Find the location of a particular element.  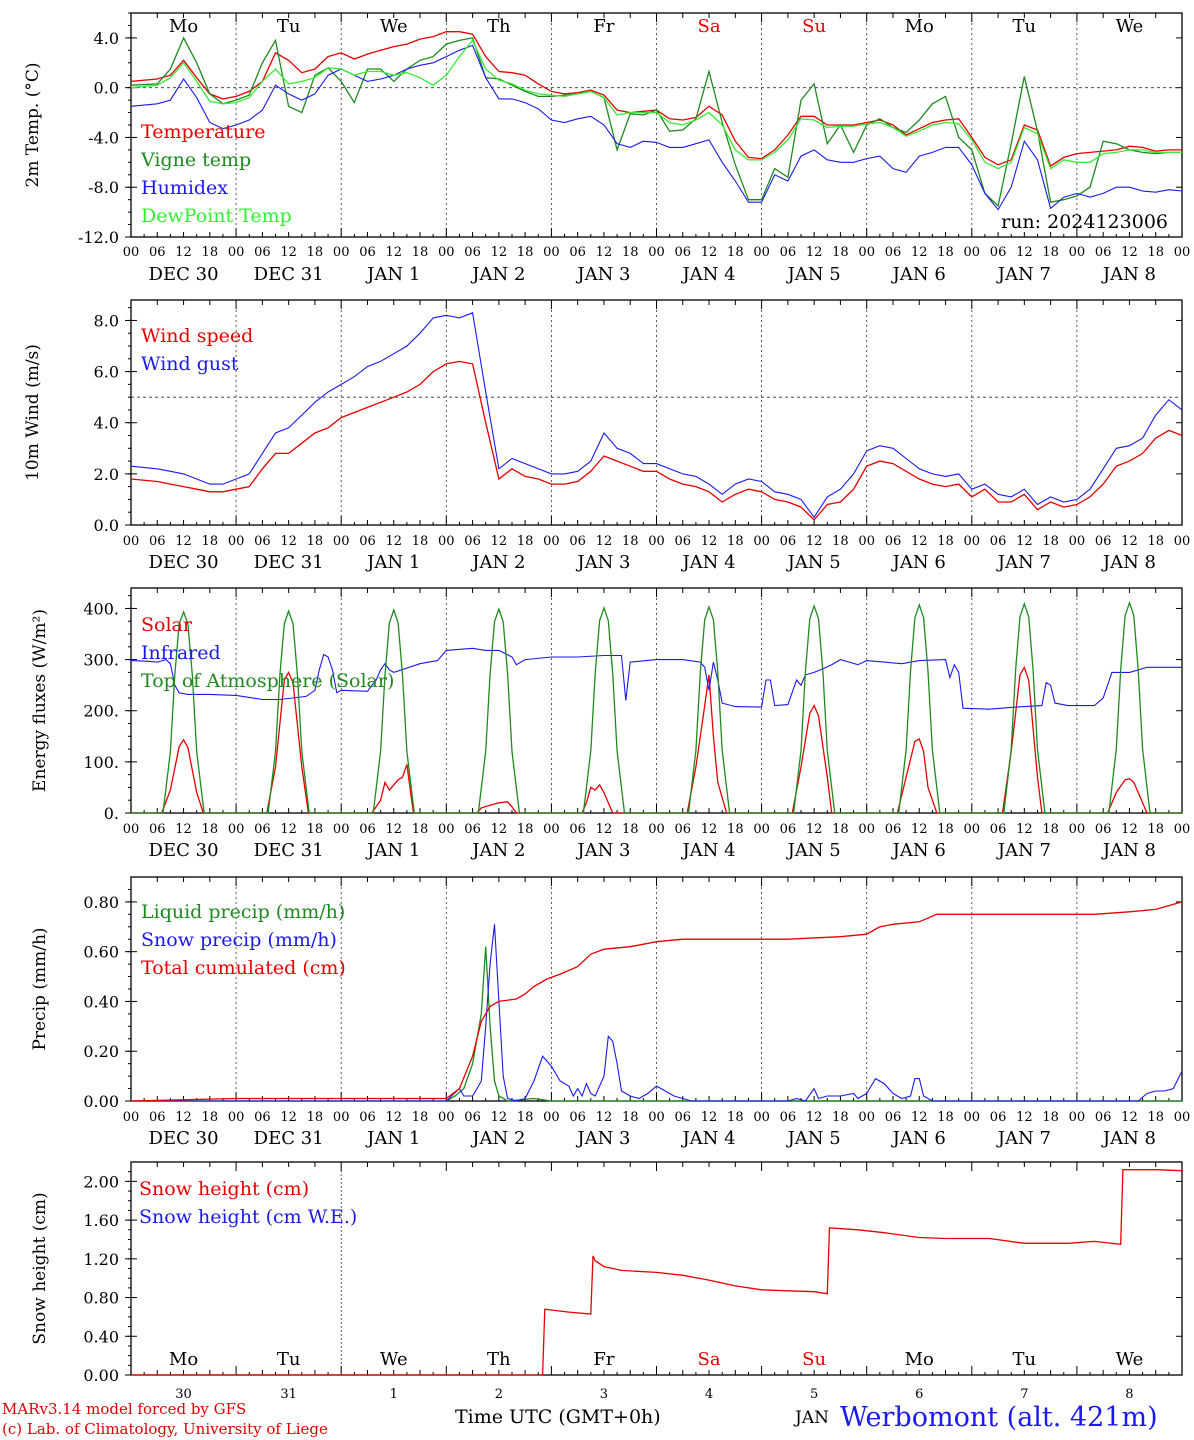

y-tick-label: 8.0 is located at coordinates (106, 320).